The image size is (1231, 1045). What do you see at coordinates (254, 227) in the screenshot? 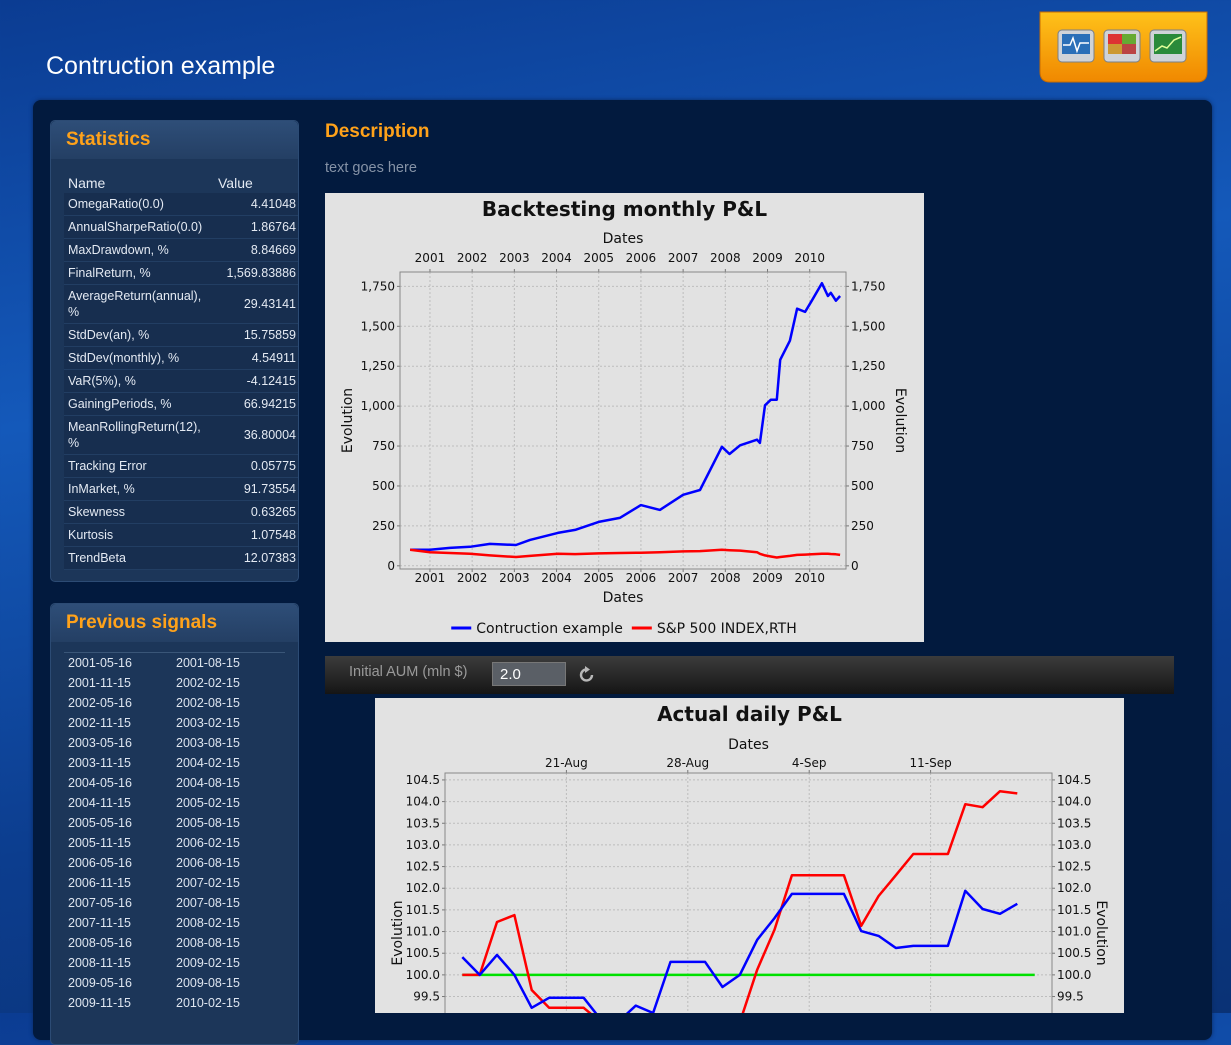
I see `stat-value: 1.86764` at bounding box center [254, 227].